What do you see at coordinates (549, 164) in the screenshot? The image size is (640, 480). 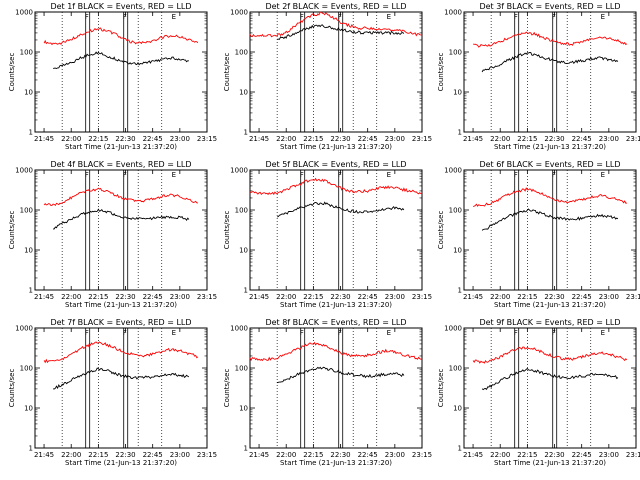 I see `panel-title: Det 6f BLACK = Events, RED = LLD` at bounding box center [549, 164].